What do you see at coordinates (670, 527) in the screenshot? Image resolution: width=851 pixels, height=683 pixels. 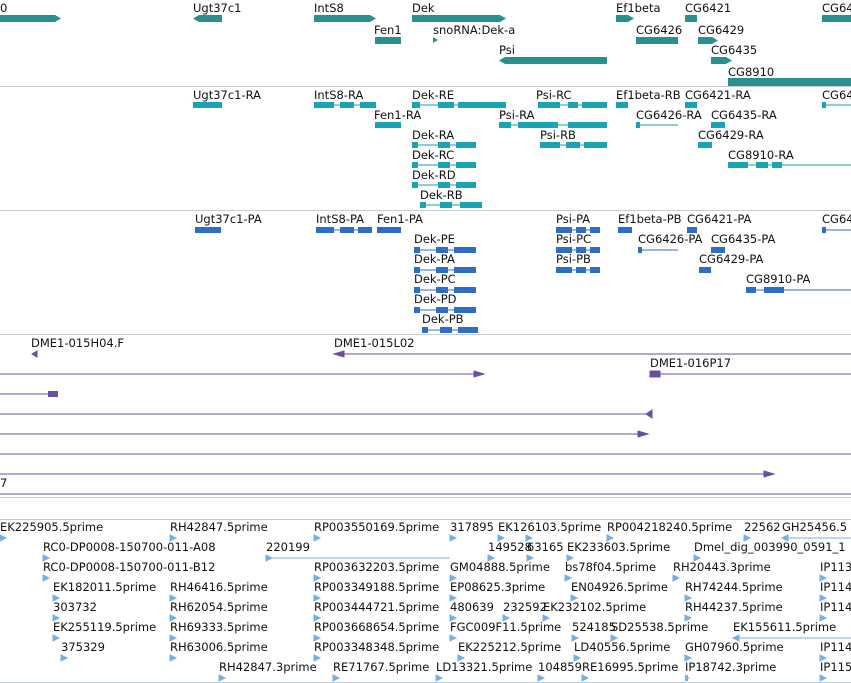 I see `est-label: RP004218240.5prime` at bounding box center [670, 527].